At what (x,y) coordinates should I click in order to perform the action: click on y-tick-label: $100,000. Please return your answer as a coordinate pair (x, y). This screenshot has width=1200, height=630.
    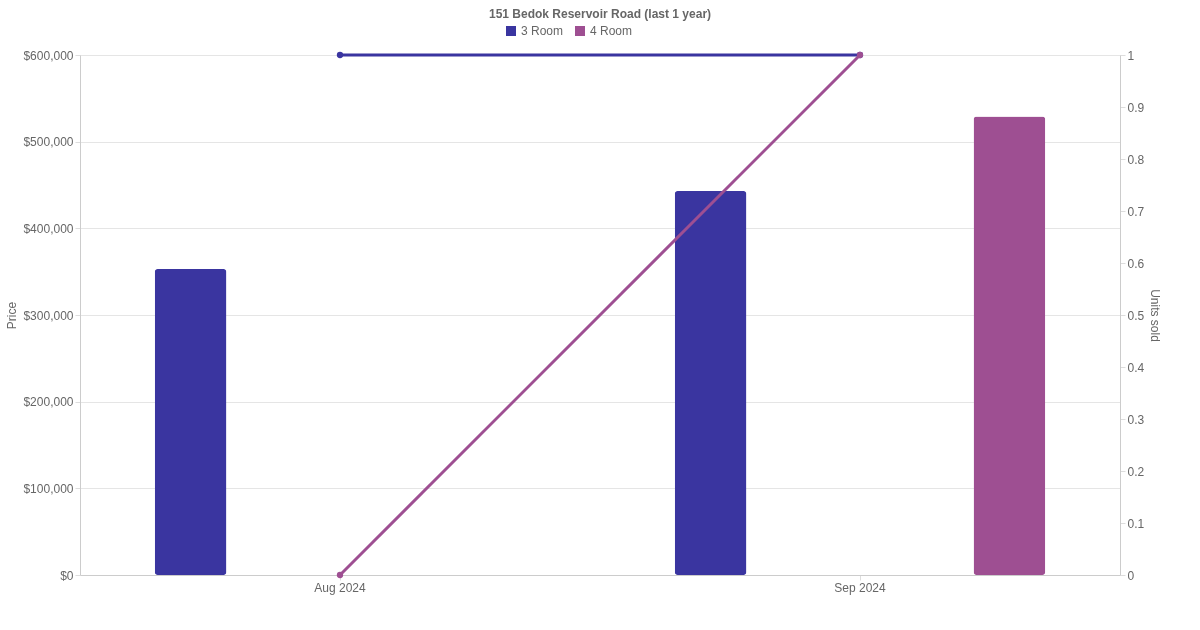
    Looking at the image, I should click on (48, 488).